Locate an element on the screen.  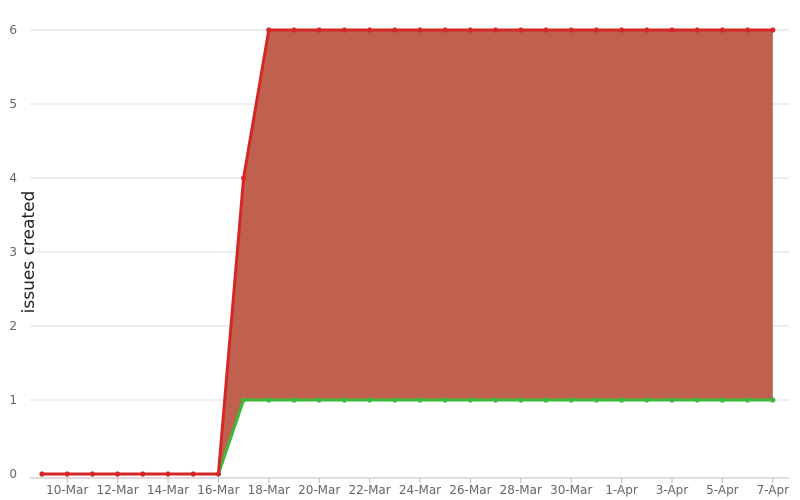
x-tick-label: 20-Mar is located at coordinates (319, 490).